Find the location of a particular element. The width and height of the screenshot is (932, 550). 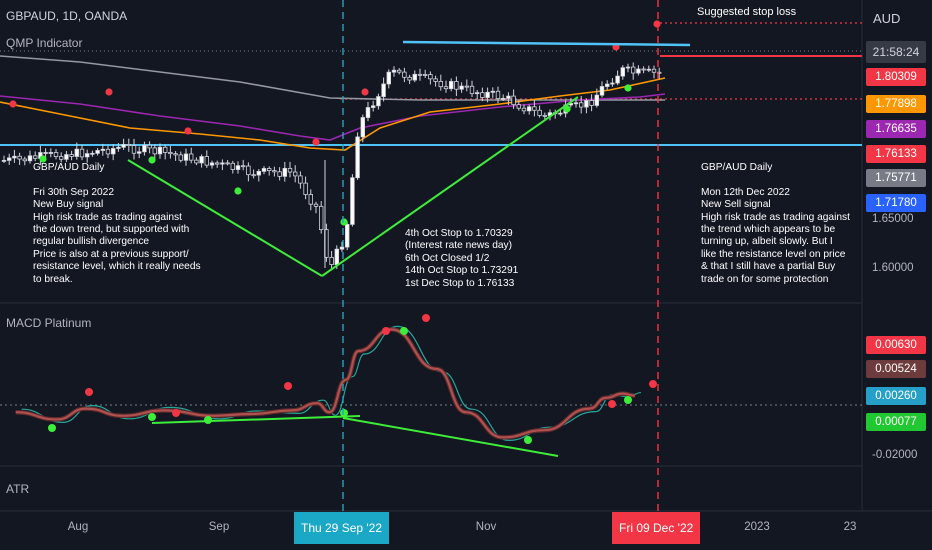

trendline-up is located at coordinates (450, 186).